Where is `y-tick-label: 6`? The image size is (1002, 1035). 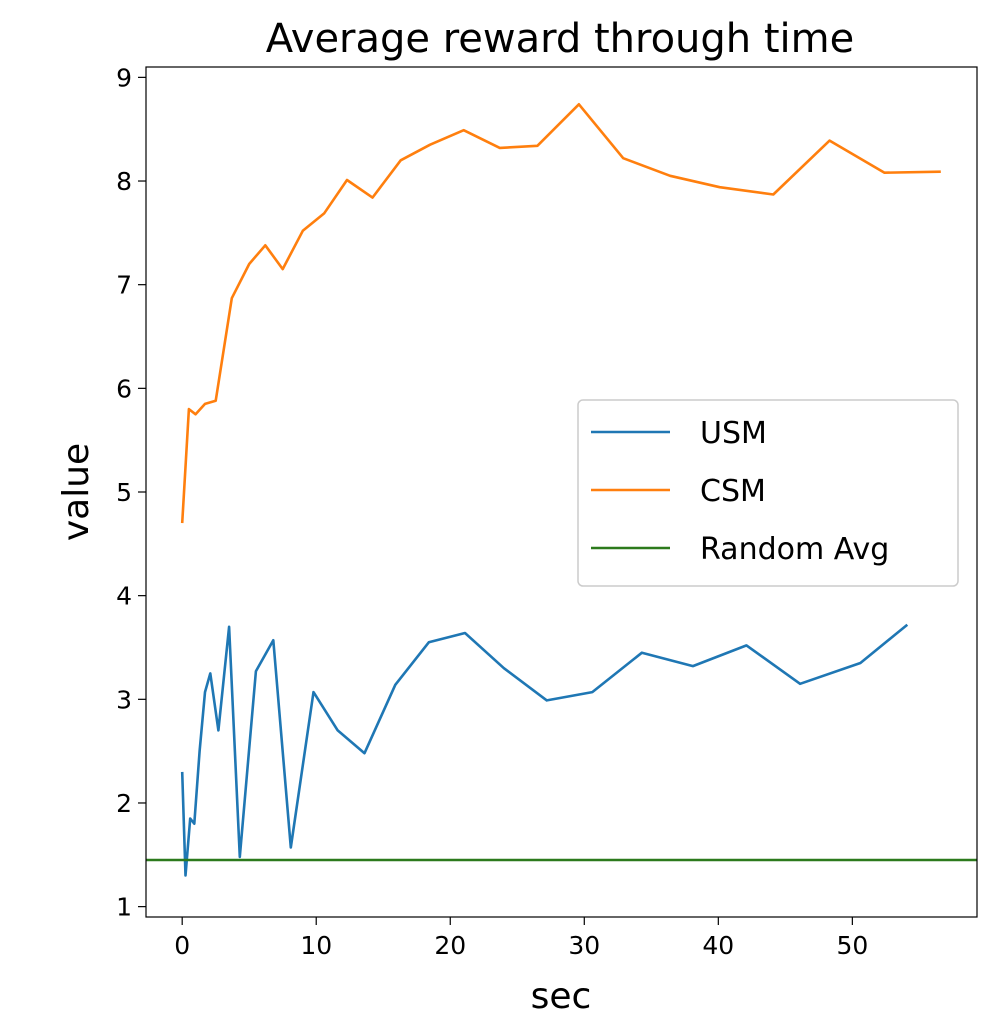
y-tick-label: 6 is located at coordinates (124, 388).